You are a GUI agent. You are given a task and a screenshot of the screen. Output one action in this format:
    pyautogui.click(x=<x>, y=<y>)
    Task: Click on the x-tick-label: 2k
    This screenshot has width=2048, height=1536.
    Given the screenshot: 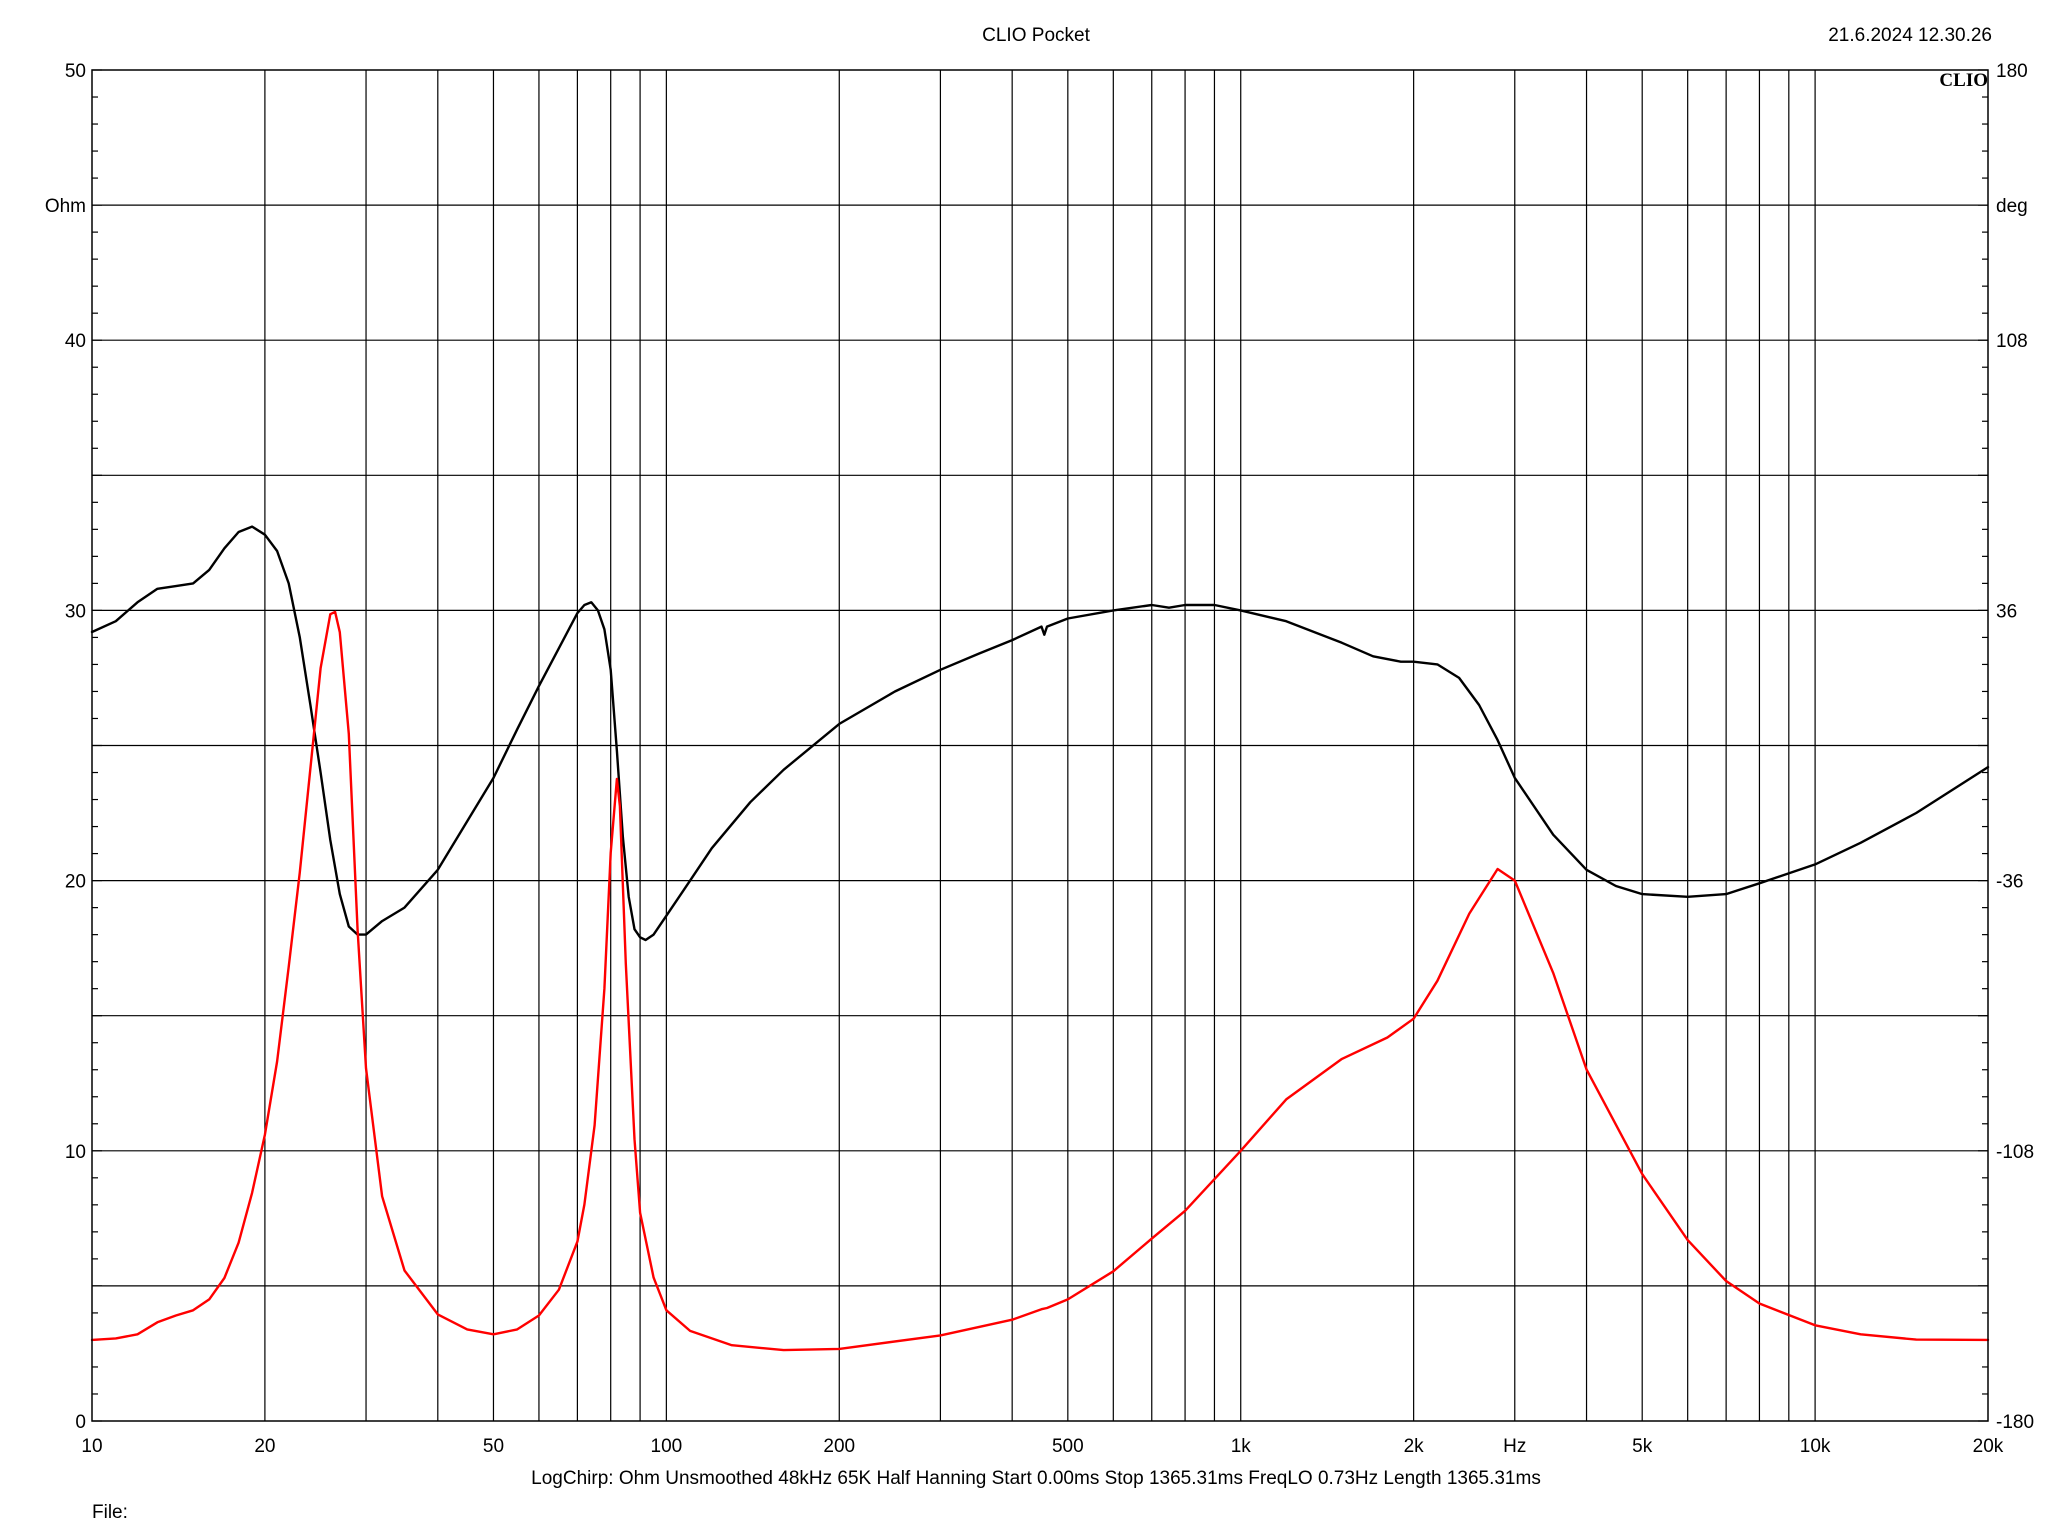 What is the action you would take?
    pyautogui.click(x=1414, y=1446)
    